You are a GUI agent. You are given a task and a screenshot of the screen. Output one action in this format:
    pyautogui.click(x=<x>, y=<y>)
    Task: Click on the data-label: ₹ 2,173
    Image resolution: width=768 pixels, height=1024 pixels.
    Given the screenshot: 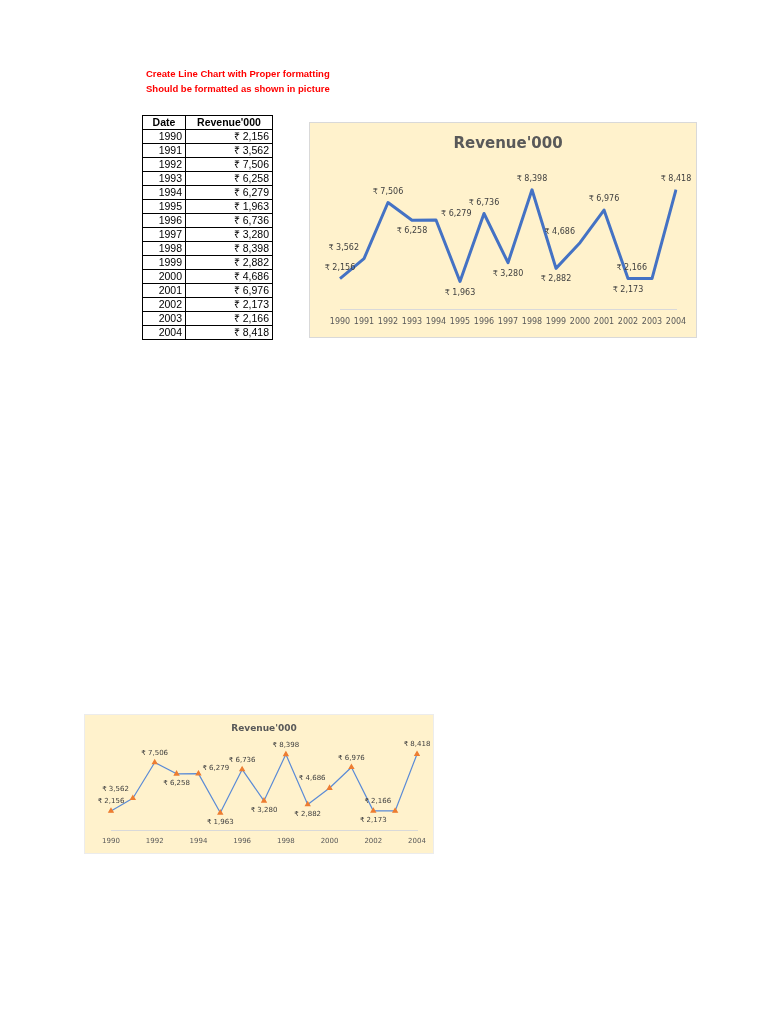 What is the action you would take?
    pyautogui.click(x=628, y=289)
    